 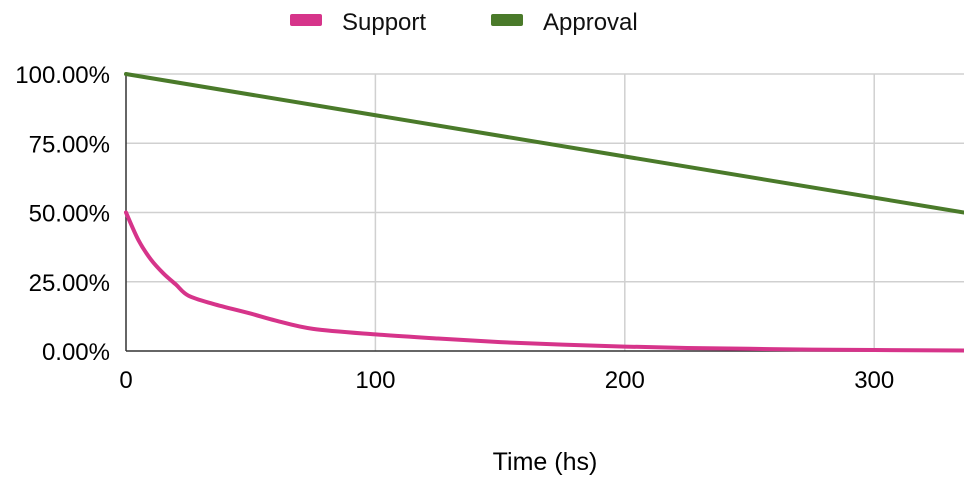 What do you see at coordinates (62, 75) in the screenshot?
I see `y-tick-label: 100.00%` at bounding box center [62, 75].